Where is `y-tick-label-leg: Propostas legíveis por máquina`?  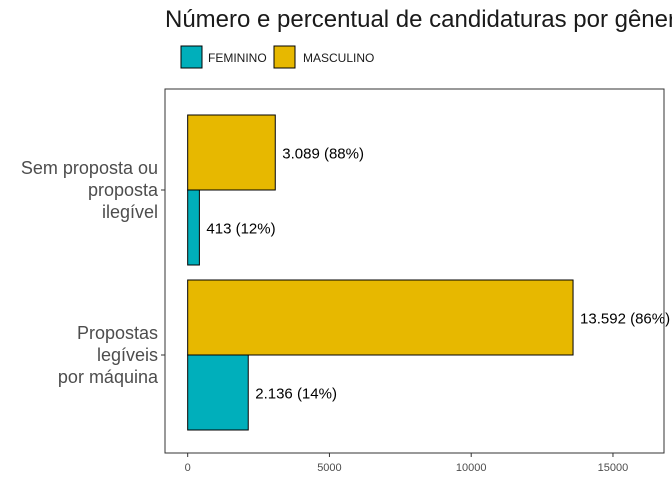 y-tick-label-leg: Propostas legíveis por máquina is located at coordinates (108, 355).